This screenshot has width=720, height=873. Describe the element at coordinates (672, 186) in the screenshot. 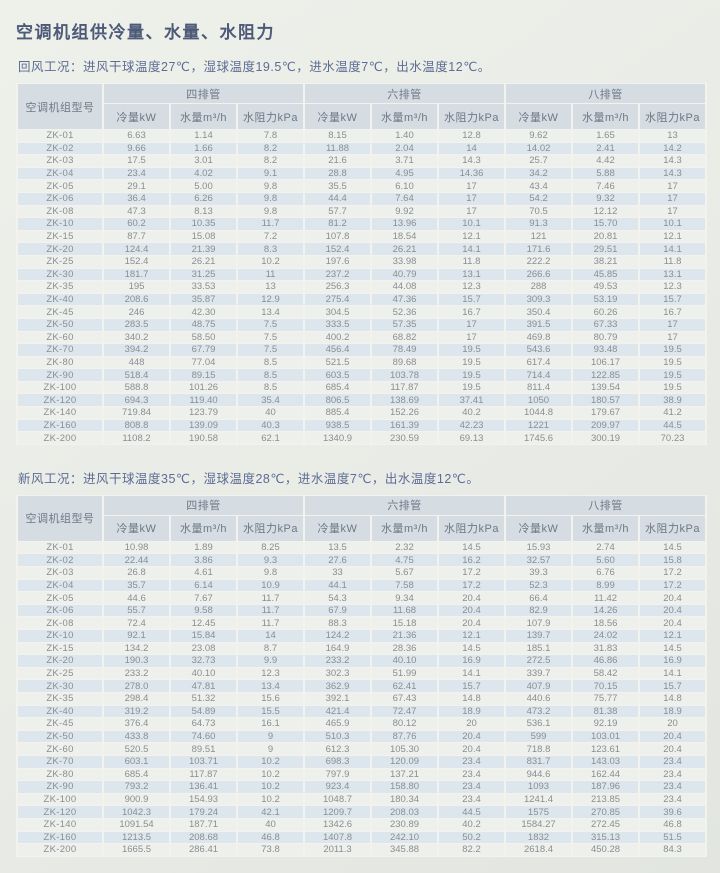

I see `value-cell: 17` at that location.